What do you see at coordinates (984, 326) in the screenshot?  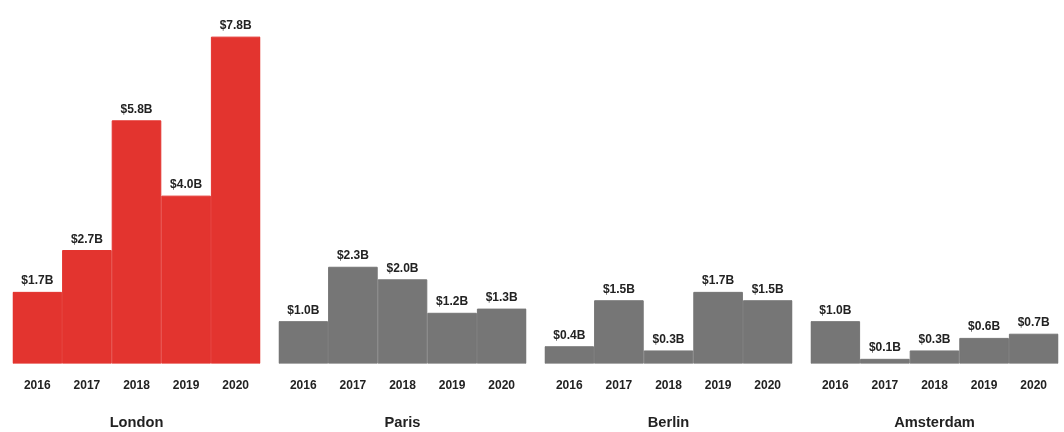 I see `data-label: $0.6B` at bounding box center [984, 326].